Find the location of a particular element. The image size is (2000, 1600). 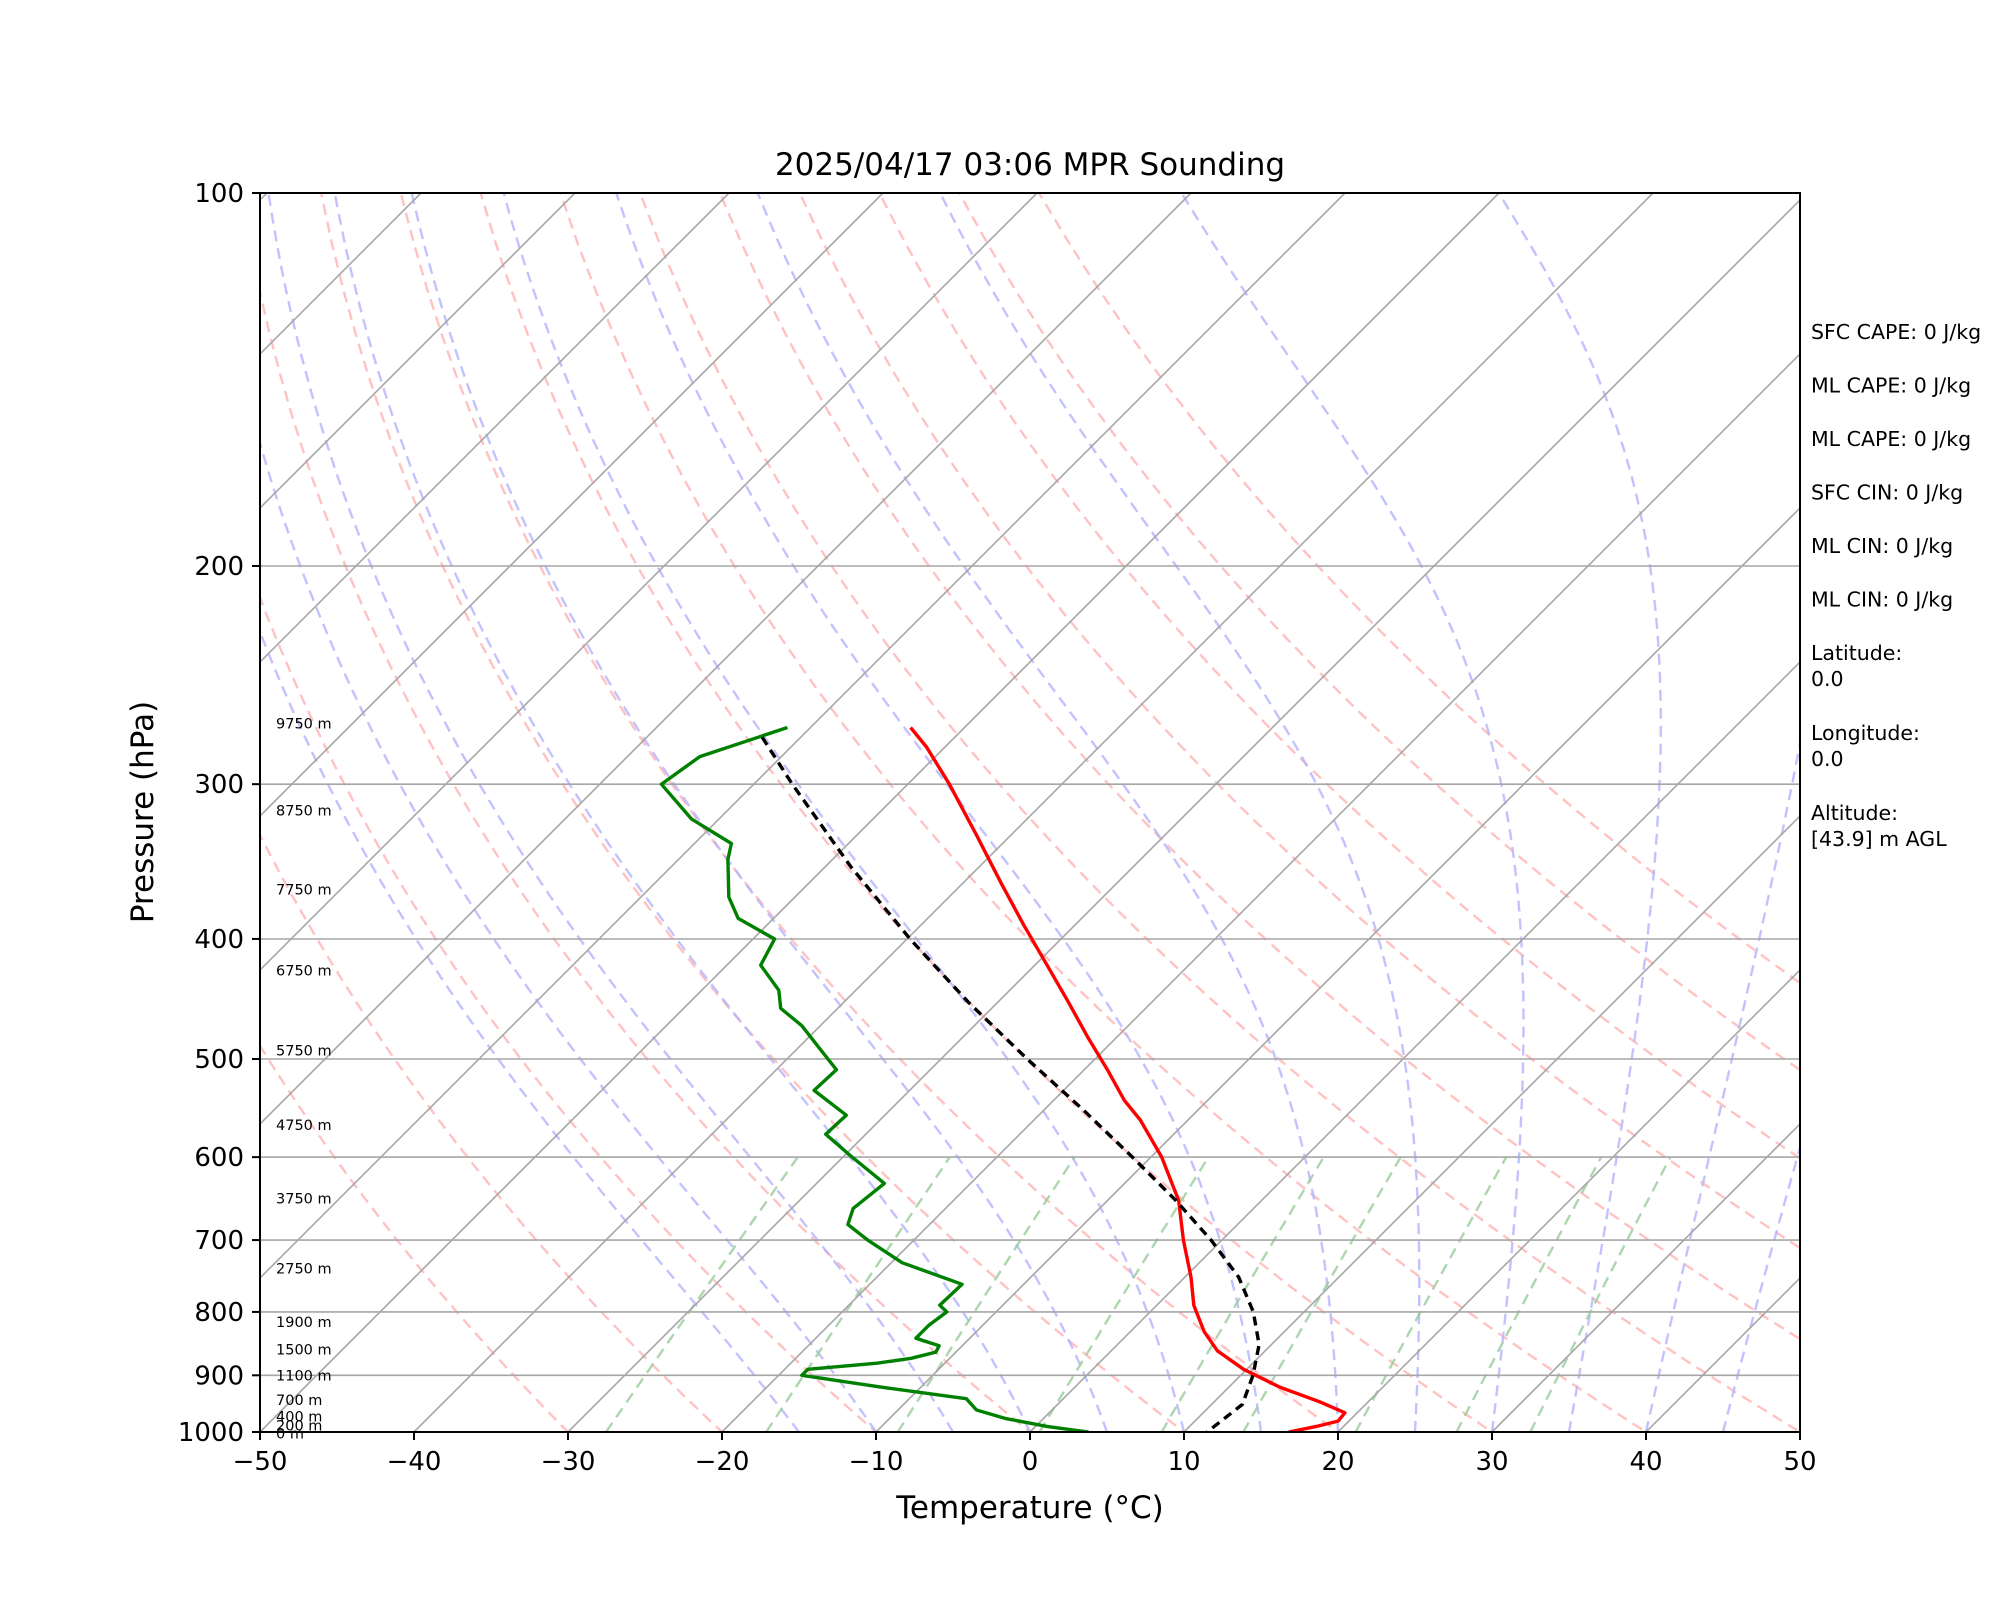

y-tick-label: 400 is located at coordinates (219, 940).